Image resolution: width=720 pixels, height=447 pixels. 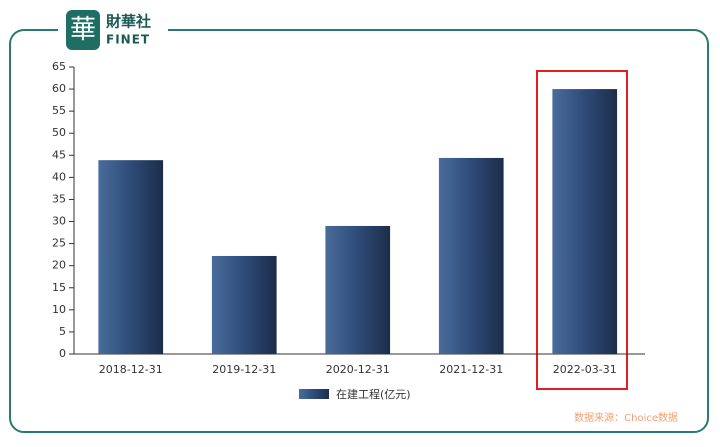 What do you see at coordinates (358, 369) in the screenshot?
I see `x-tick-label: 2020-12-31` at bounding box center [358, 369].